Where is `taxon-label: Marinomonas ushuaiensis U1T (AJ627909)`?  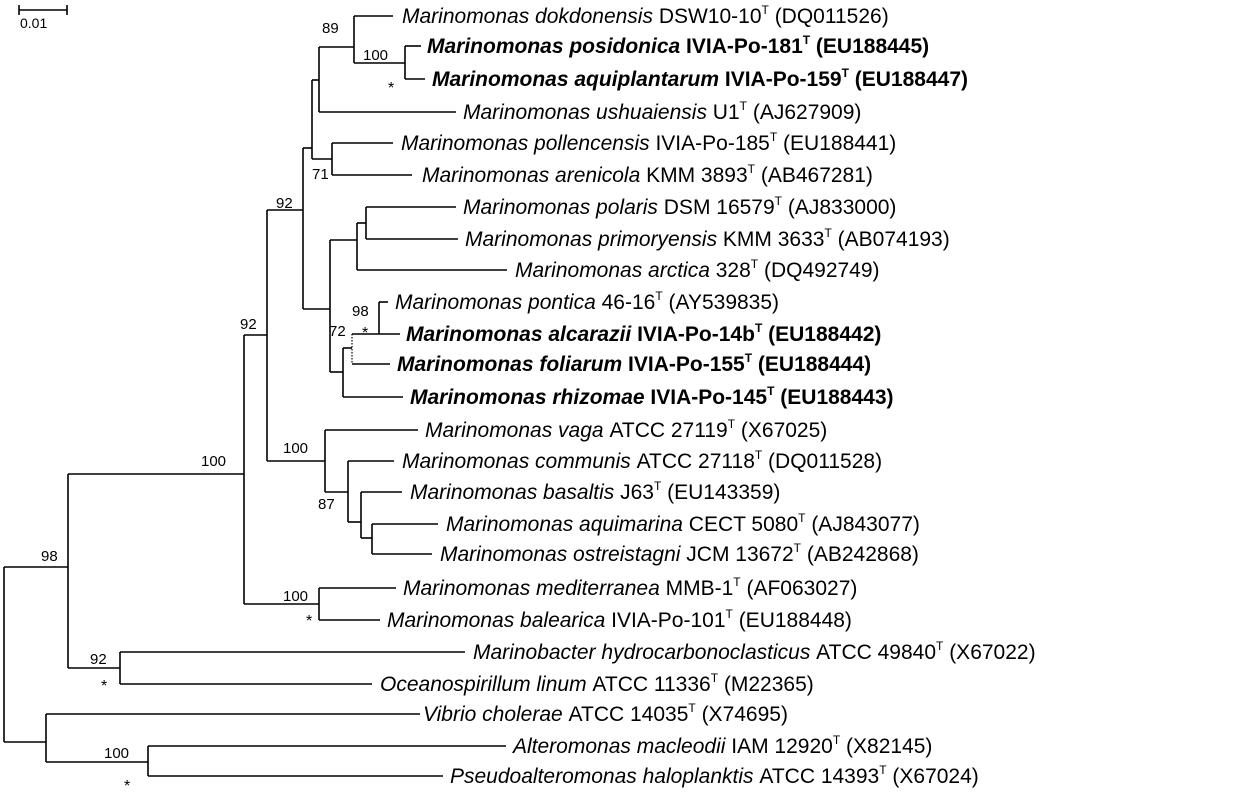
taxon-label: Marinomonas ushuaiensis U1T (AJ627909) is located at coordinates (662, 111).